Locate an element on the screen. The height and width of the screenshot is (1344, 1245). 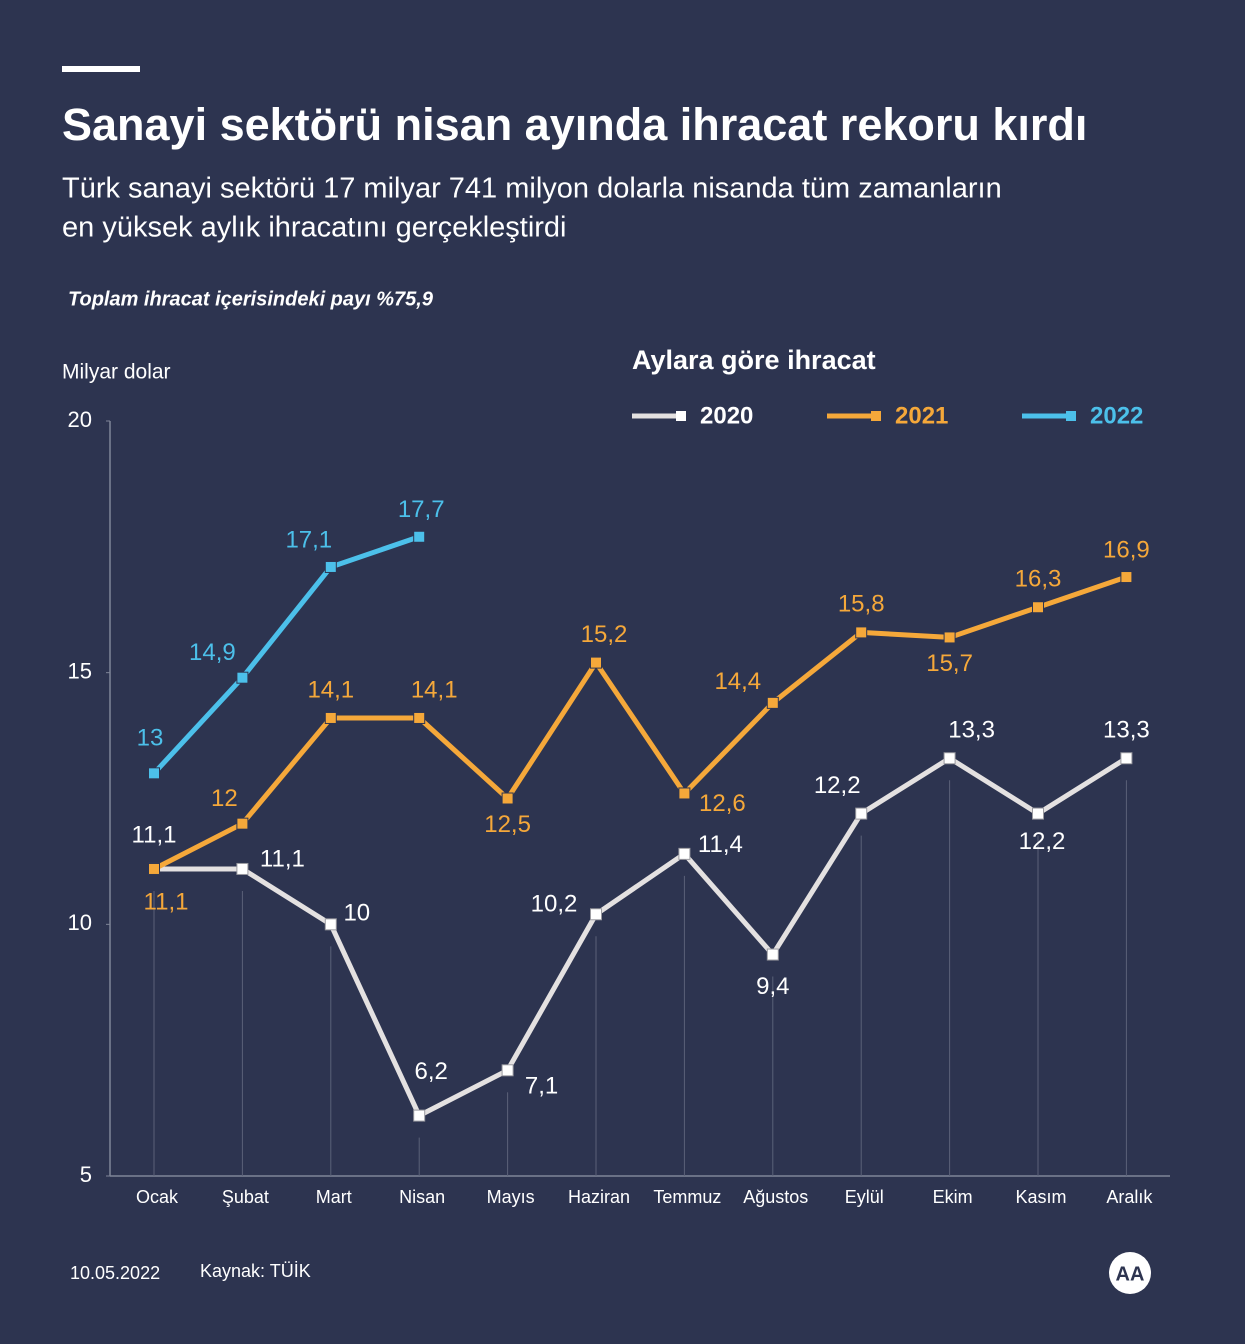
value-label: 10 is located at coordinates (356, 913).